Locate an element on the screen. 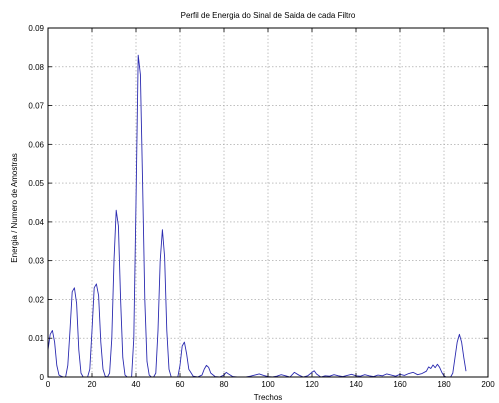 The width and height of the screenshot is (499, 403). y-tick-label: 0 is located at coordinates (42, 377).